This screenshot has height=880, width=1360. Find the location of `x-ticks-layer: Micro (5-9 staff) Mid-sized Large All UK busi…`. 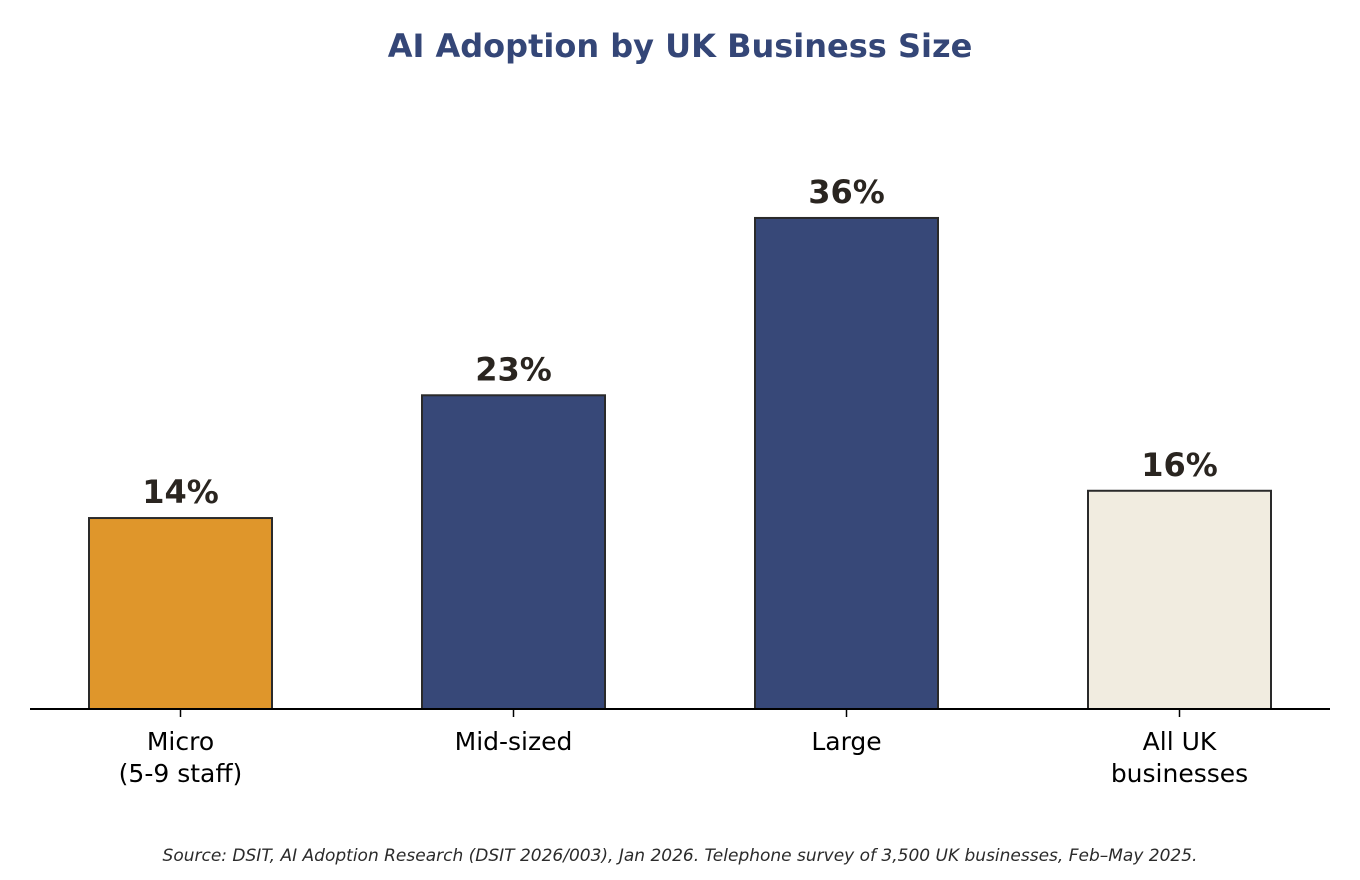

x-ticks-layer: Micro (5-9 staff) Mid-sized Large All UK busi… is located at coordinates (683, 748).